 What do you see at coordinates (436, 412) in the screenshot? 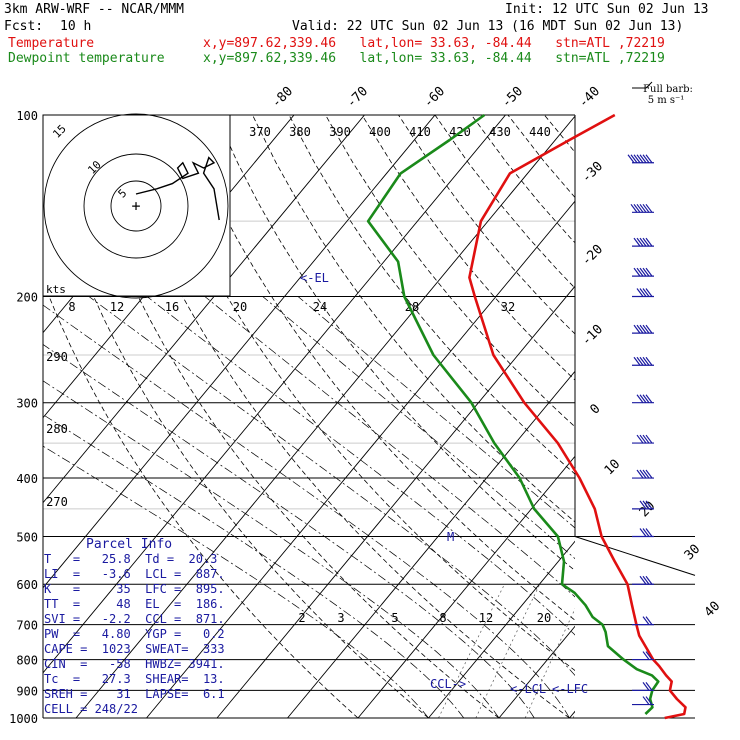
I see `moist-adiabat` at bounding box center [436, 412].